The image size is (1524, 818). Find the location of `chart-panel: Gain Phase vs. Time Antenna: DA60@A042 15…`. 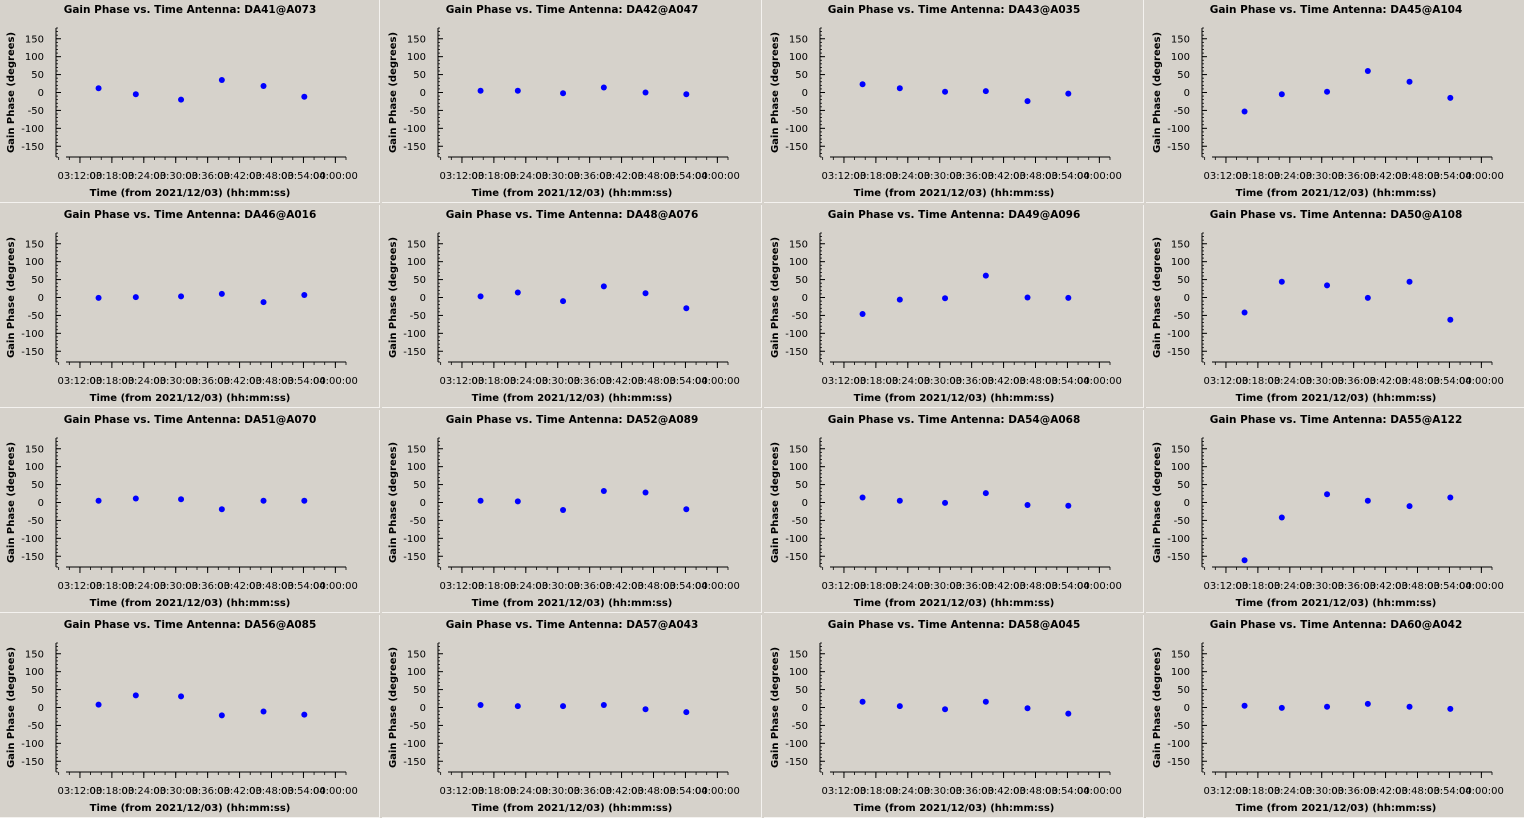

chart-panel: Gain Phase vs. Time Antenna: DA60@A042 15… is located at coordinates (1335, 716).